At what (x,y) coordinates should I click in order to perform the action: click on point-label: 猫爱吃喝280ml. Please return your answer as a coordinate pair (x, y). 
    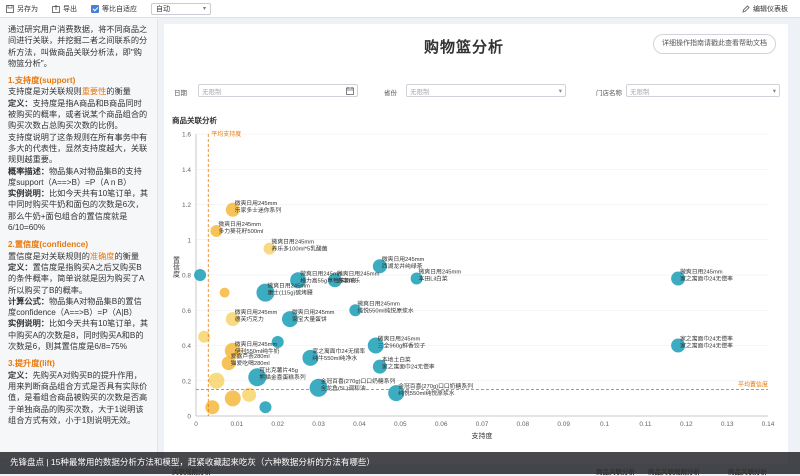
    Looking at the image, I should click on (250, 363).